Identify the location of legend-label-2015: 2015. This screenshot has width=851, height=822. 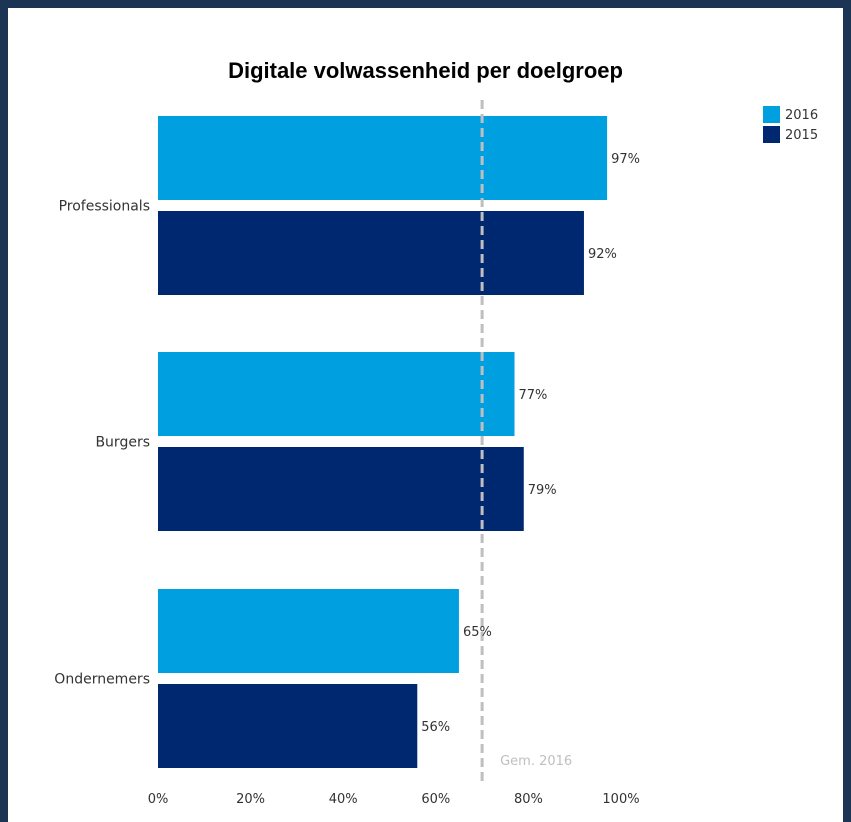
(801, 135).